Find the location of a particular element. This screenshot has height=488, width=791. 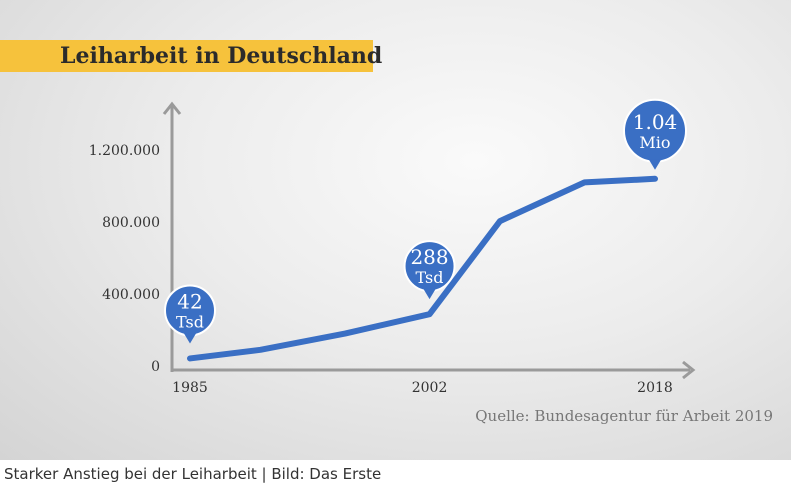

x-tick-label: 2002 is located at coordinates (430, 388).